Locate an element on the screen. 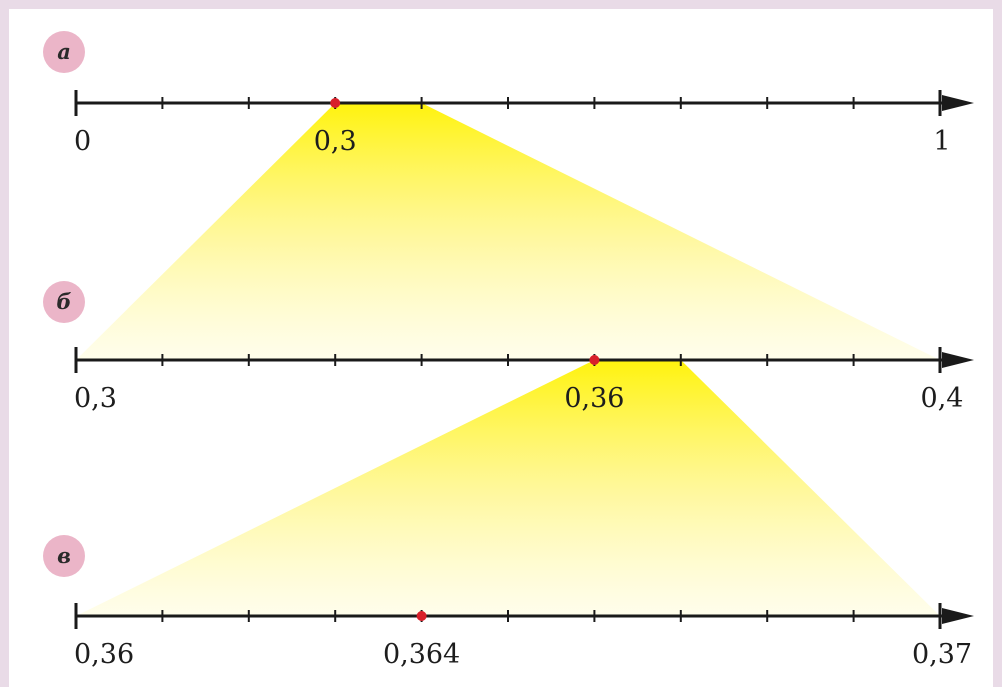  tick-label: 1 is located at coordinates (941, 141).